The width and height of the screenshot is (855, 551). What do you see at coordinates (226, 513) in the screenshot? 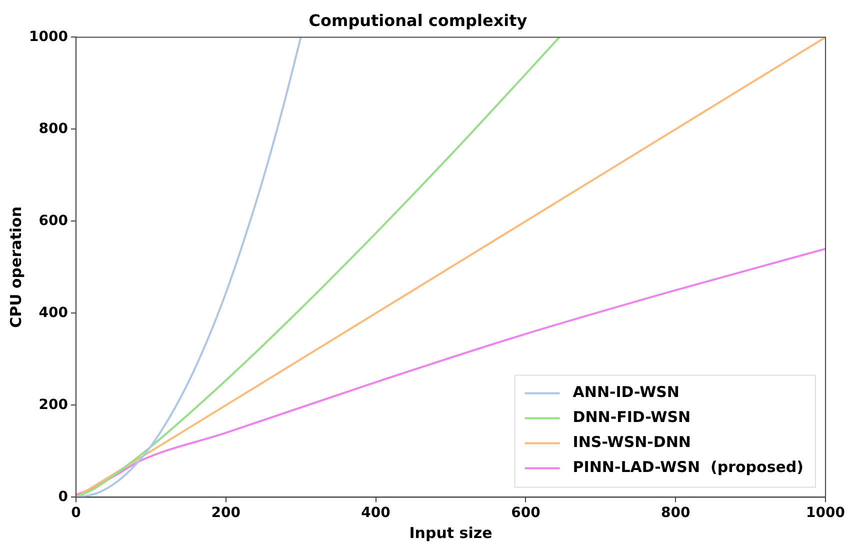
I see `x-tick-label: 200` at bounding box center [226, 513].